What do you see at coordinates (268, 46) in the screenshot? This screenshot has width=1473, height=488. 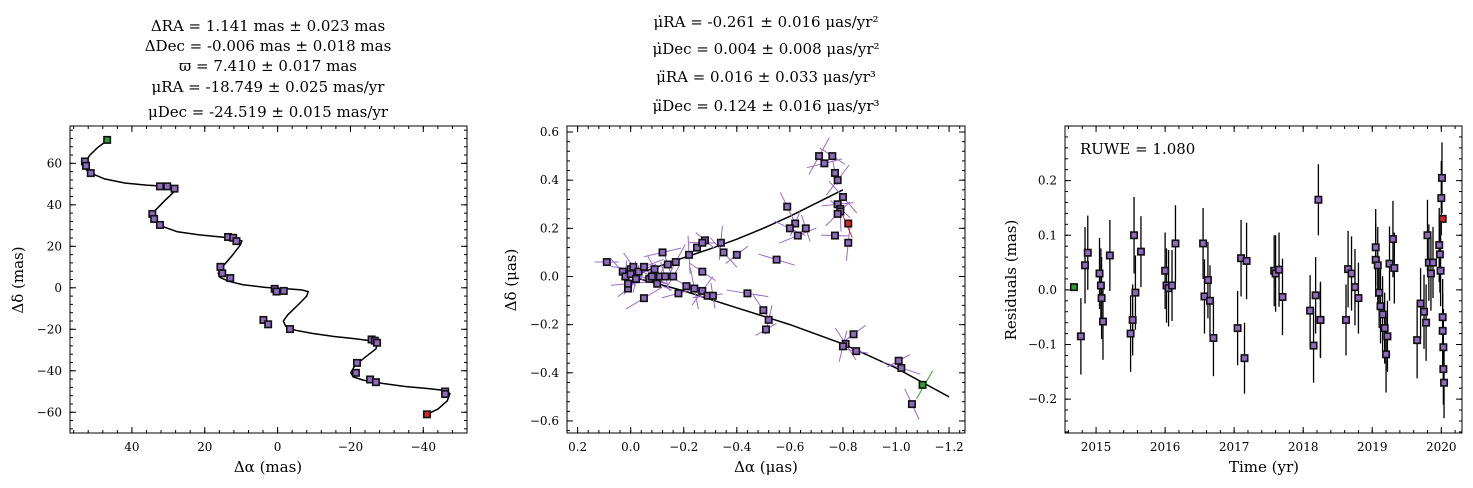 I see `title-line-ddec: ΔDec = -0.006 mas ± 0.018 mas` at bounding box center [268, 46].